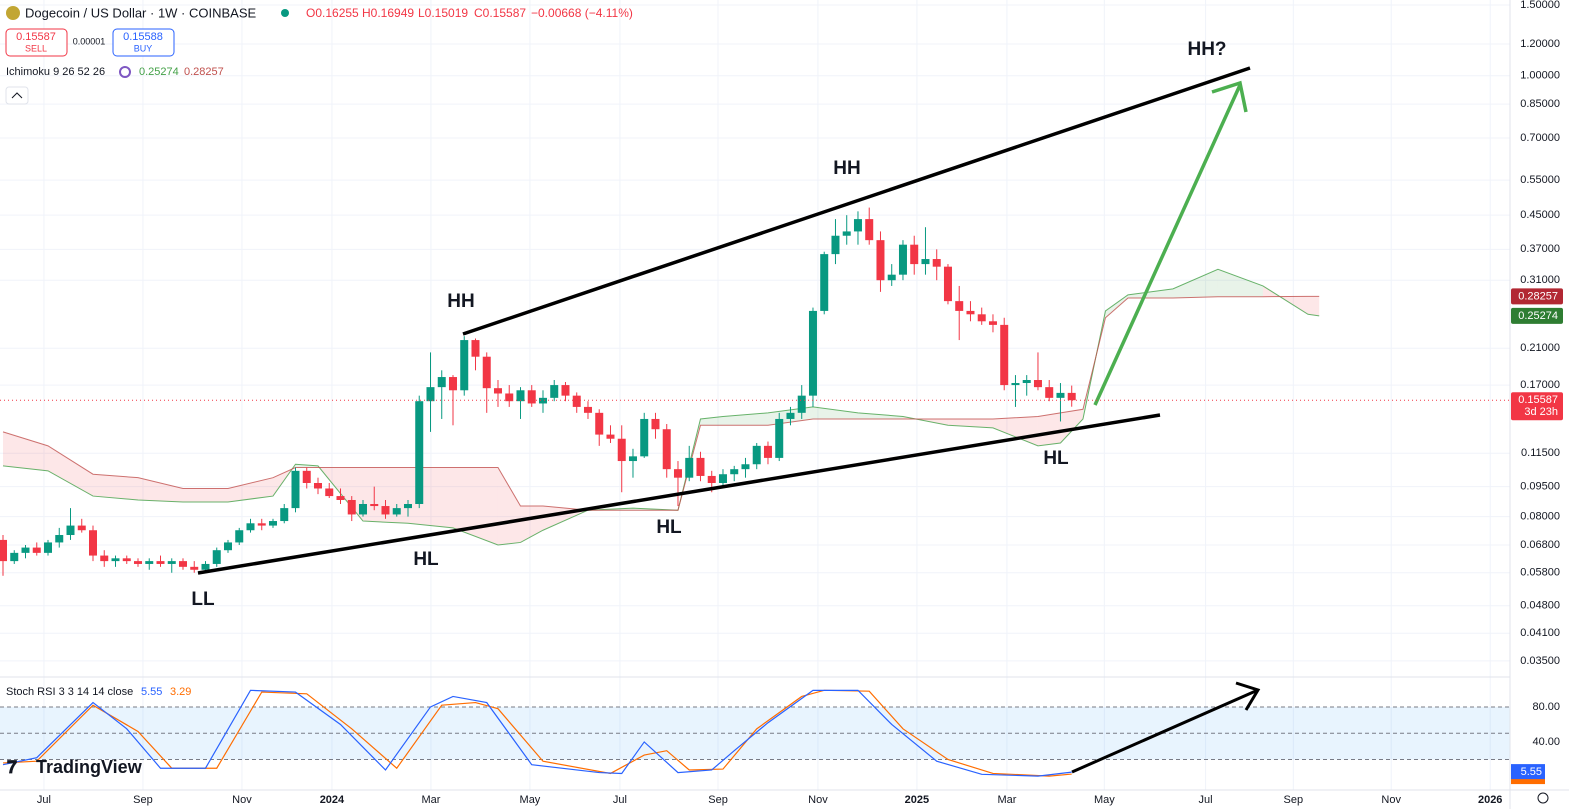  Describe the element at coordinates (1540, 348) in the screenshot. I see `y-tick-label: 0.21000` at that location.